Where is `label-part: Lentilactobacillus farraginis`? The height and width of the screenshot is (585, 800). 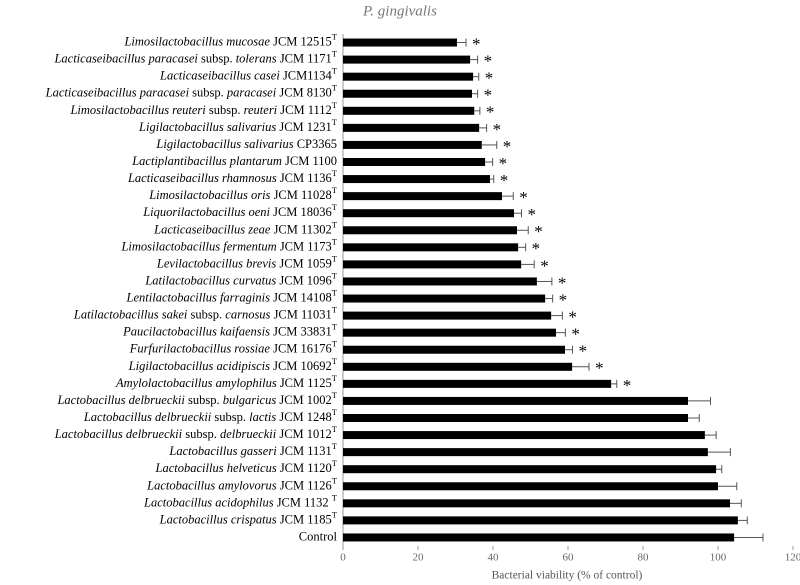 label-part: Lentilactobacillus farraginis is located at coordinates (198, 297).